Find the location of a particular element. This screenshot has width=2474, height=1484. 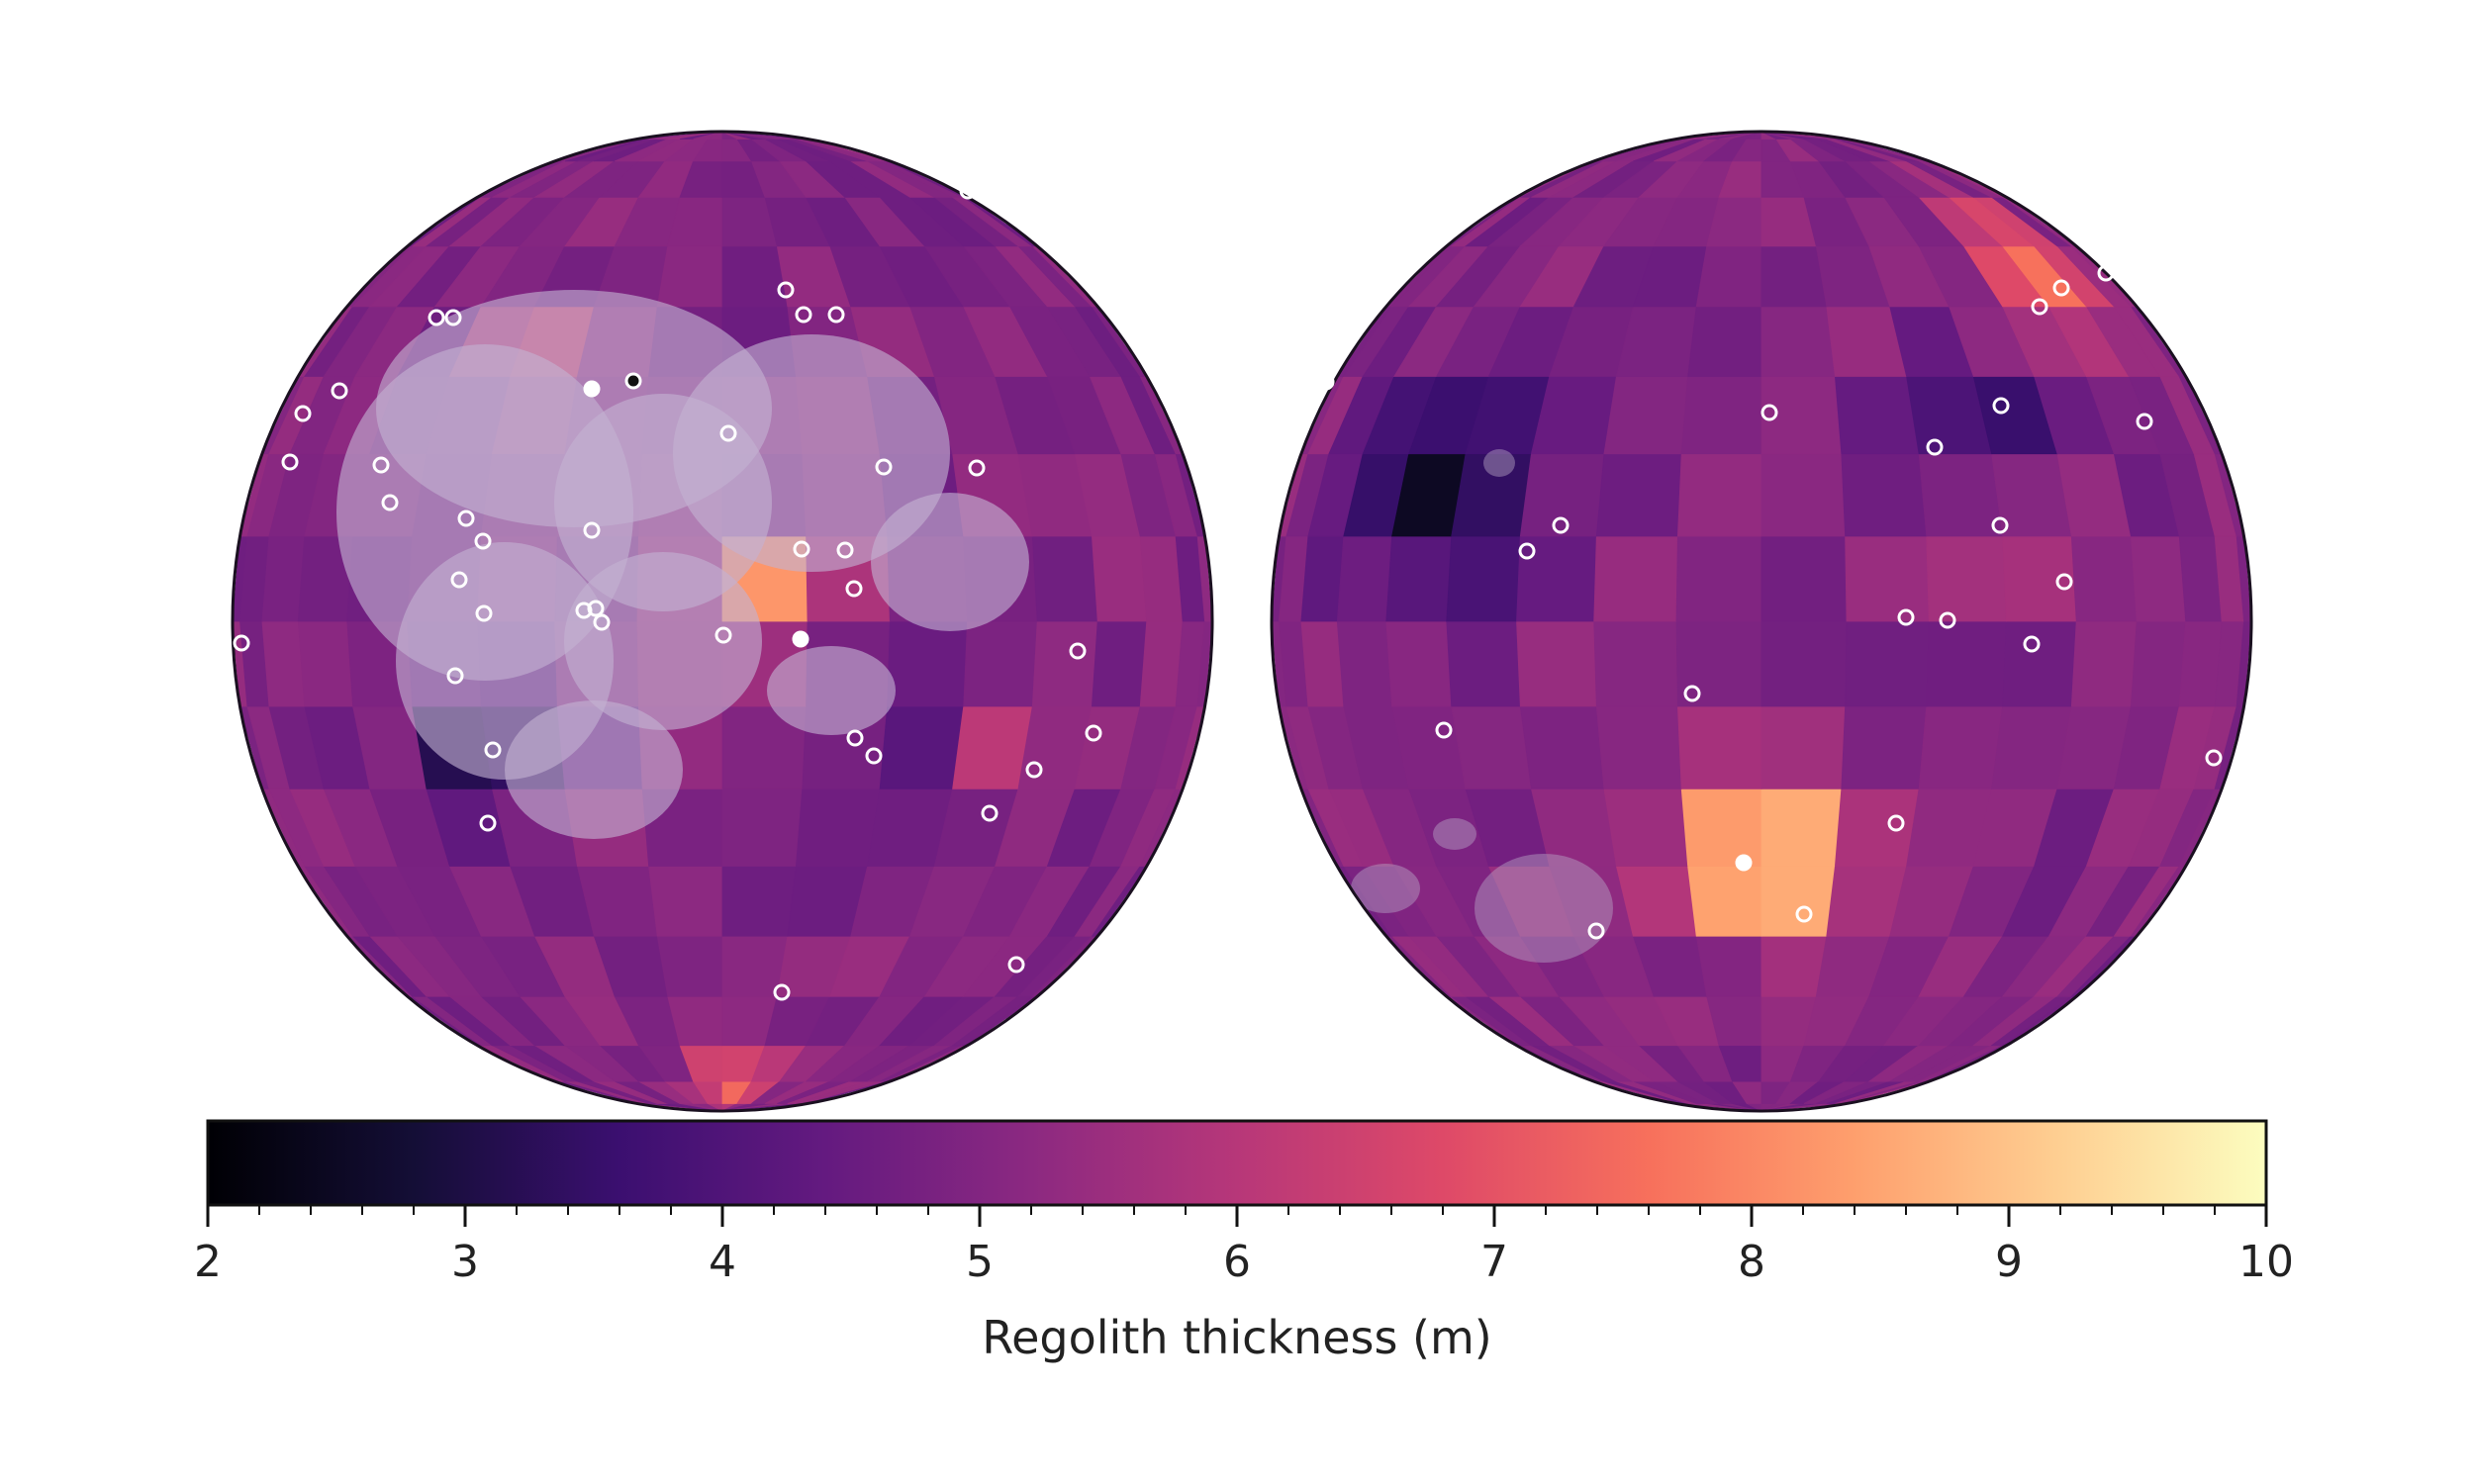

colorbar-tick-label: 8 is located at coordinates (1752, 1262).